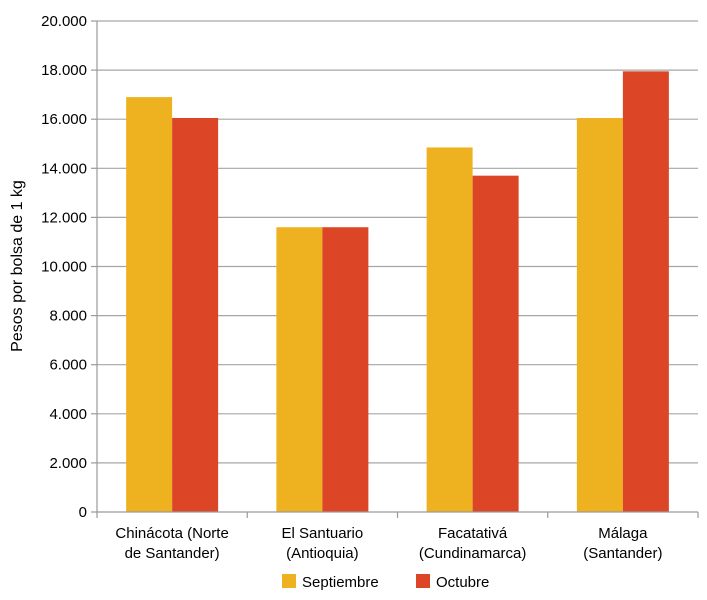  I want to click on y-tick-label: 12.000, so click(64, 217).